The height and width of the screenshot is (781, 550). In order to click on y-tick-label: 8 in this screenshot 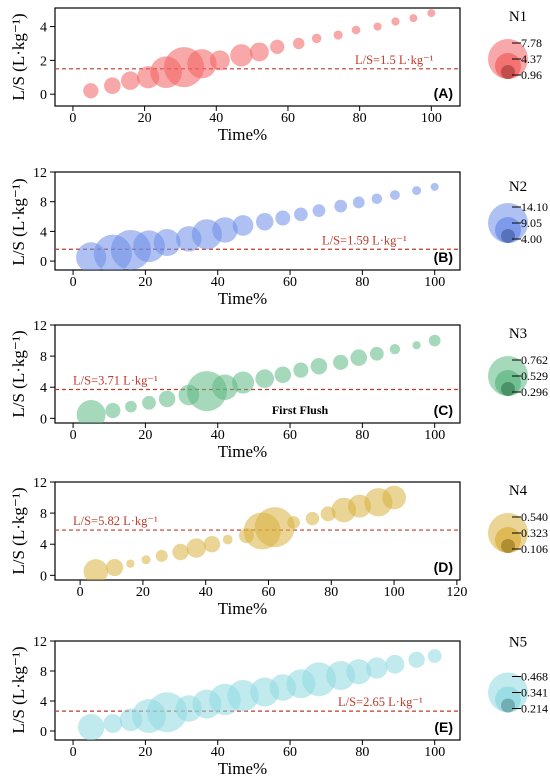, I will do `click(43, 357)`.